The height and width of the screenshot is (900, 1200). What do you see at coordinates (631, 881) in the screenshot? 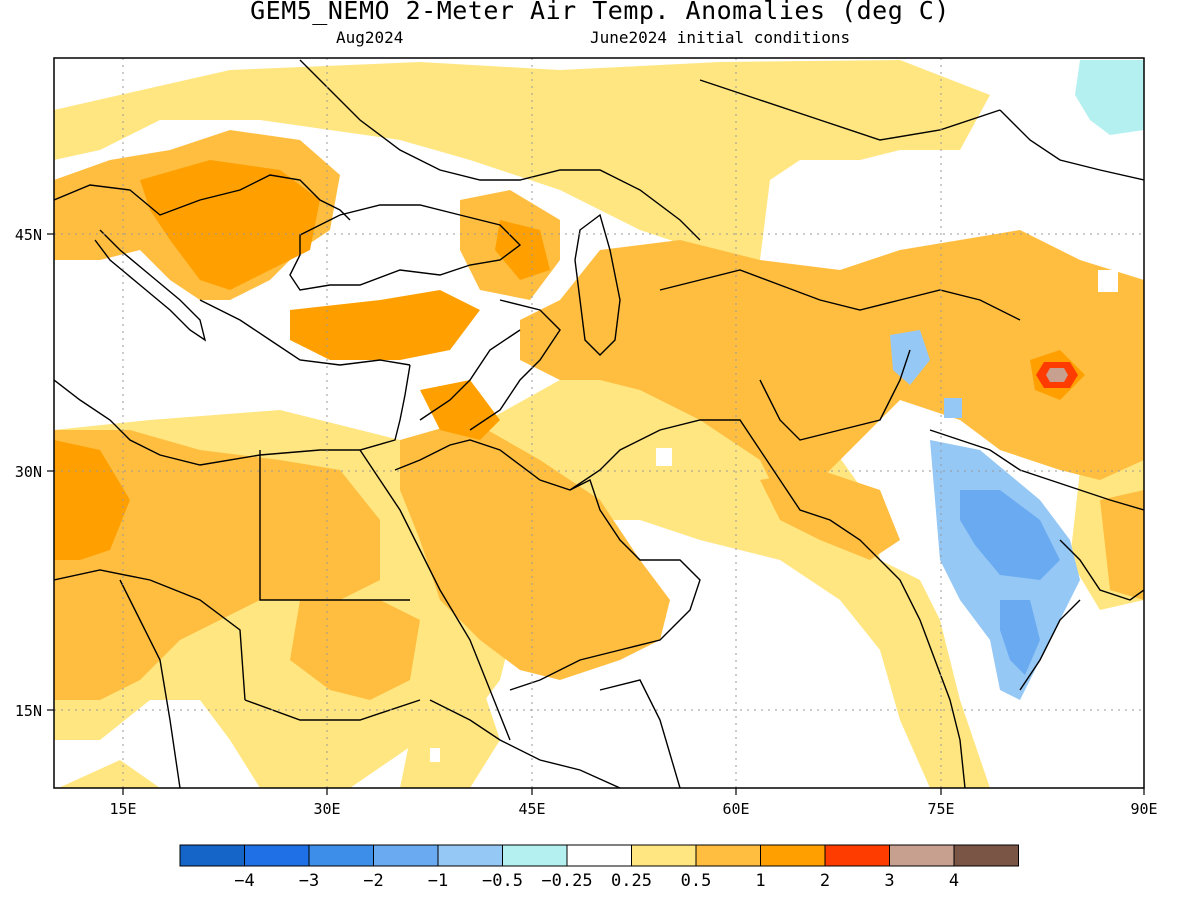
I see `colorbar-label: 0.25` at bounding box center [631, 881].